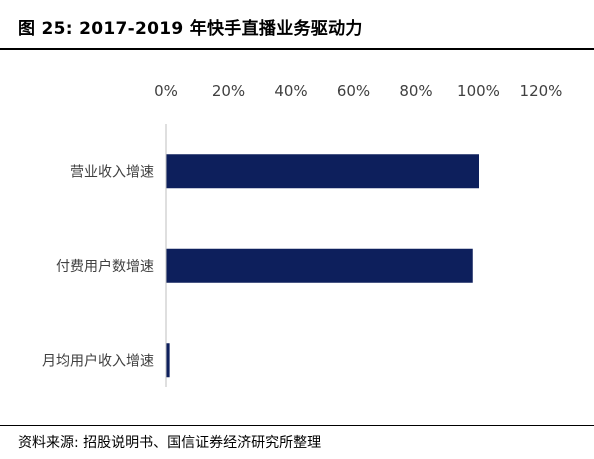 Image resolution: width=594 pixels, height=459 pixels. What do you see at coordinates (170, 443) in the screenshot?
I see `source-note: 资料来源: 招股说明书、国信证券经济研究所整理` at bounding box center [170, 443].